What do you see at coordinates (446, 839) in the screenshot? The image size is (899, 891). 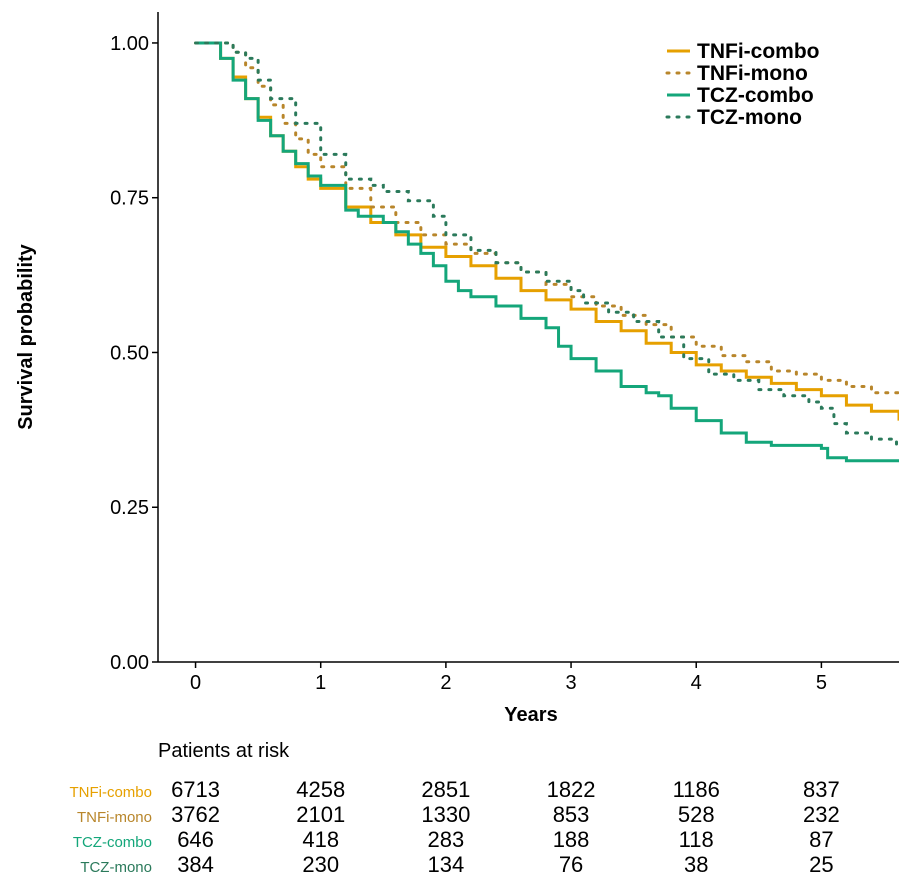 I see `risk-cell: 283` at bounding box center [446, 839].